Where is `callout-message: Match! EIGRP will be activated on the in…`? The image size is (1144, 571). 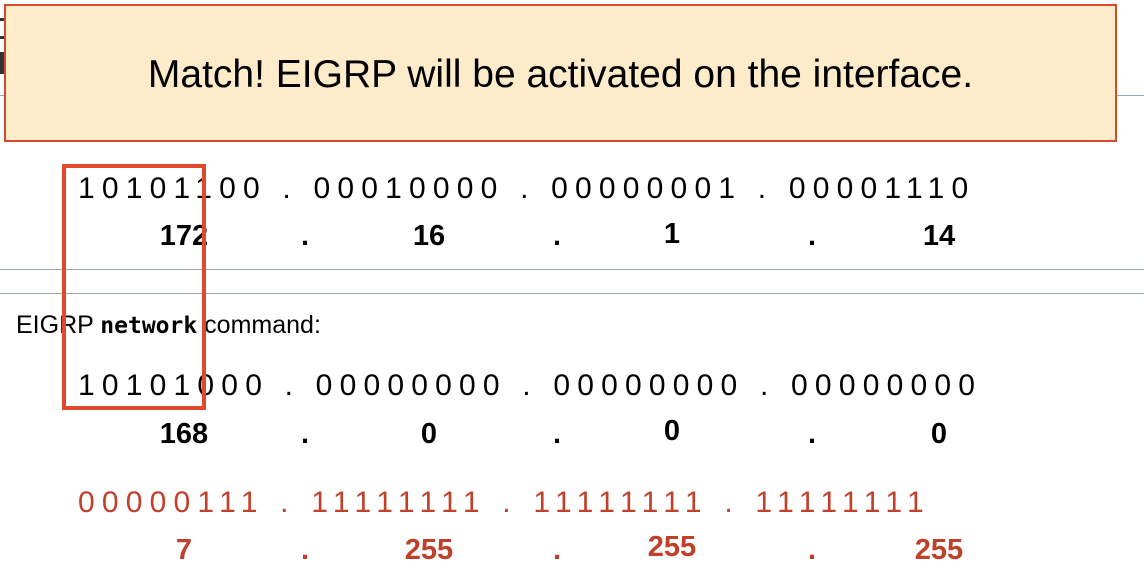 callout-message: Match! EIGRP will be activated on the in… is located at coordinates (560, 74).